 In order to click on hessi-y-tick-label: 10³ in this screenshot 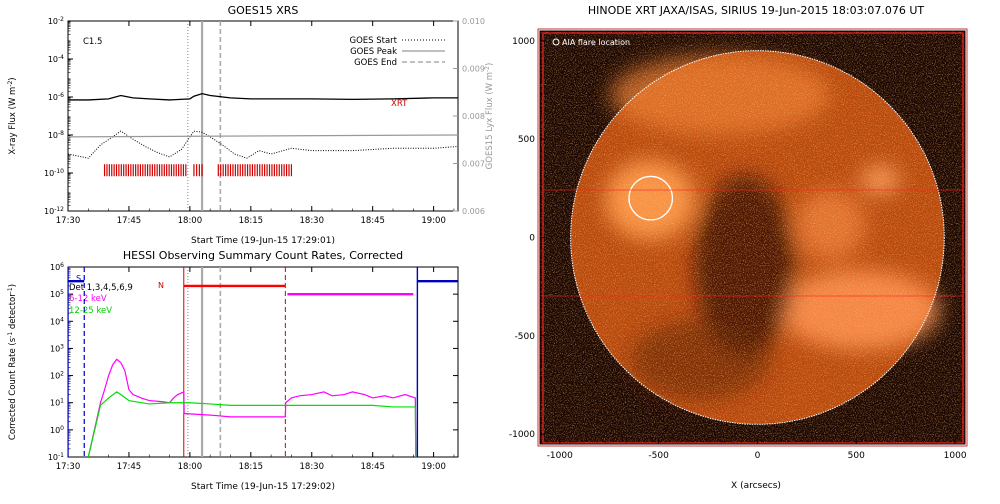, I will do `click(57, 348)`.